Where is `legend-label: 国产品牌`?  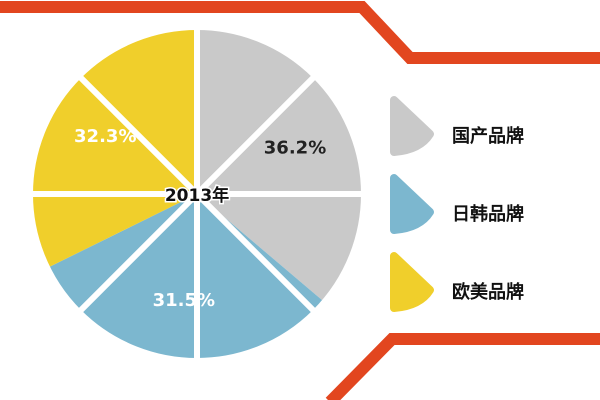
legend-label: 国产品牌 is located at coordinates (488, 136).